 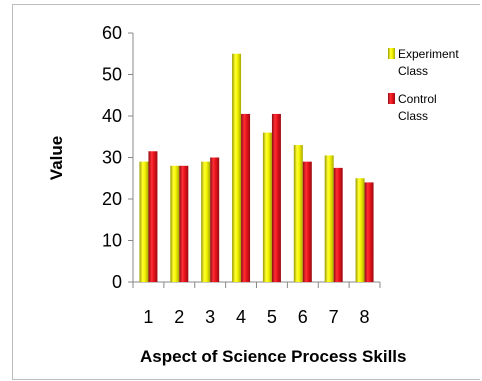 I want to click on x-tick-label: 2, so click(x=179, y=317).